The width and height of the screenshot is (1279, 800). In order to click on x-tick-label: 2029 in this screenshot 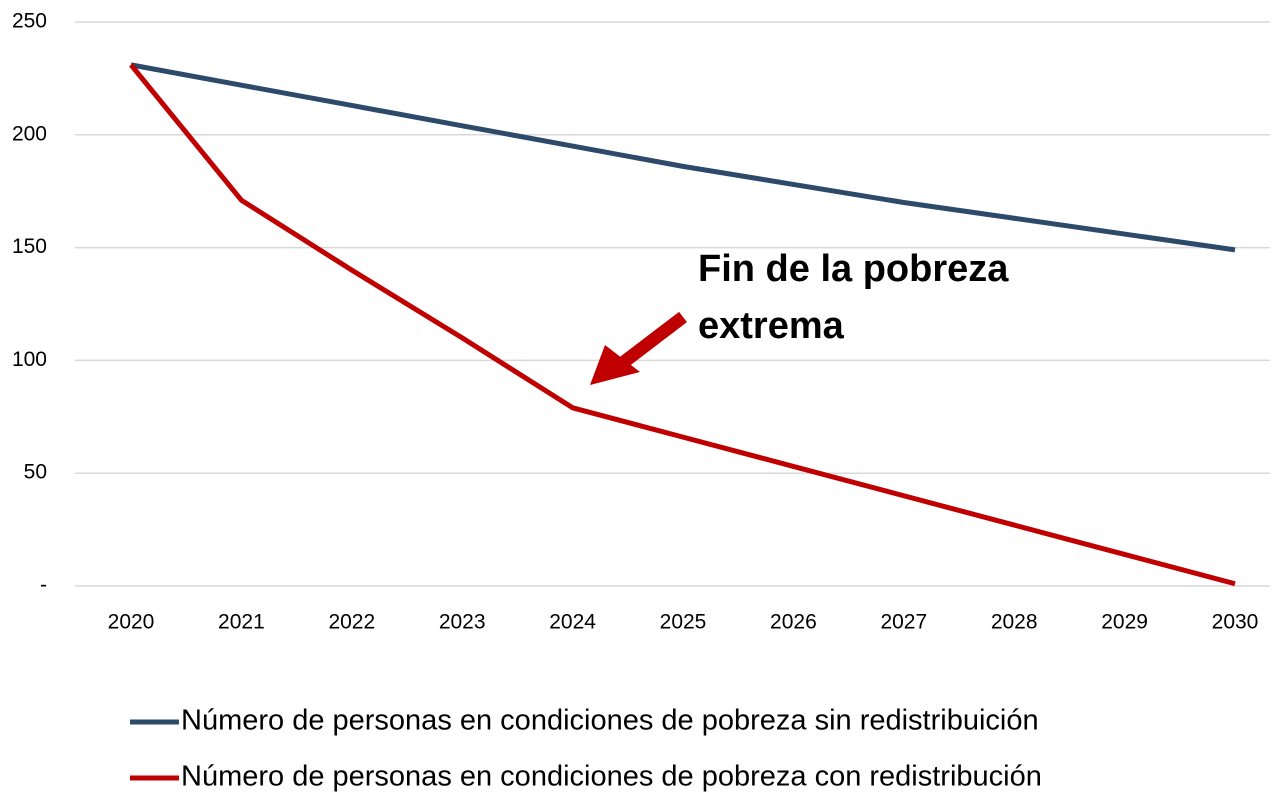, I will do `click(1124, 622)`.